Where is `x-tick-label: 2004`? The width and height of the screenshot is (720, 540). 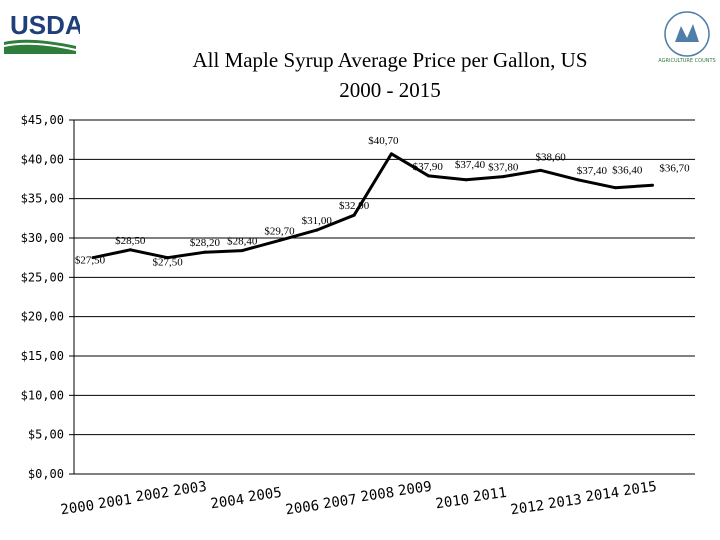 x-tick-label: 2004 is located at coordinates (228, 502).